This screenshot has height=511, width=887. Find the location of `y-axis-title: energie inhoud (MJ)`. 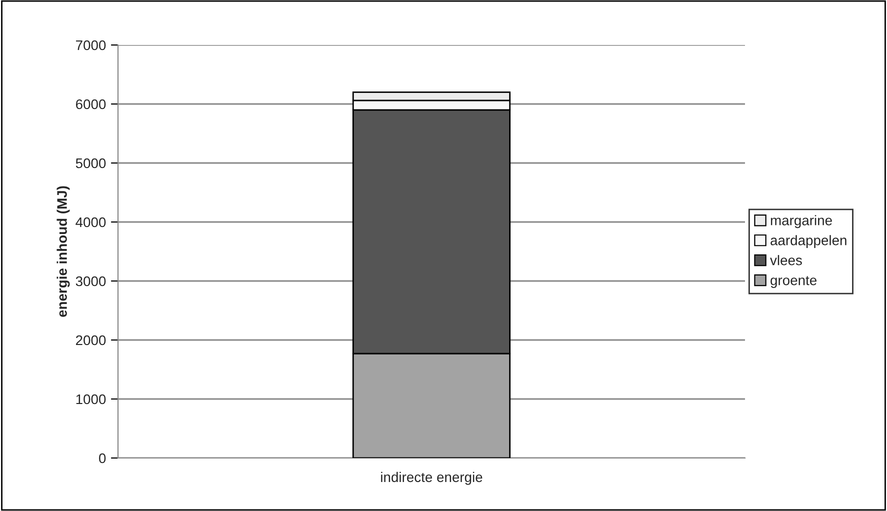

y-axis-title: energie inhoud (MJ) is located at coordinates (63, 251).